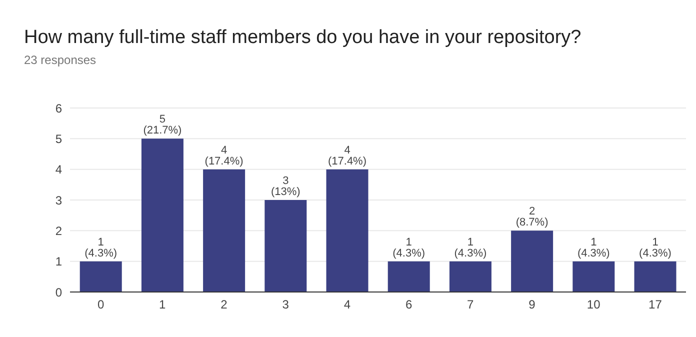 The height and width of the screenshot is (337, 696). What do you see at coordinates (58, 200) in the screenshot?
I see `y-tick-label: 3` at bounding box center [58, 200].